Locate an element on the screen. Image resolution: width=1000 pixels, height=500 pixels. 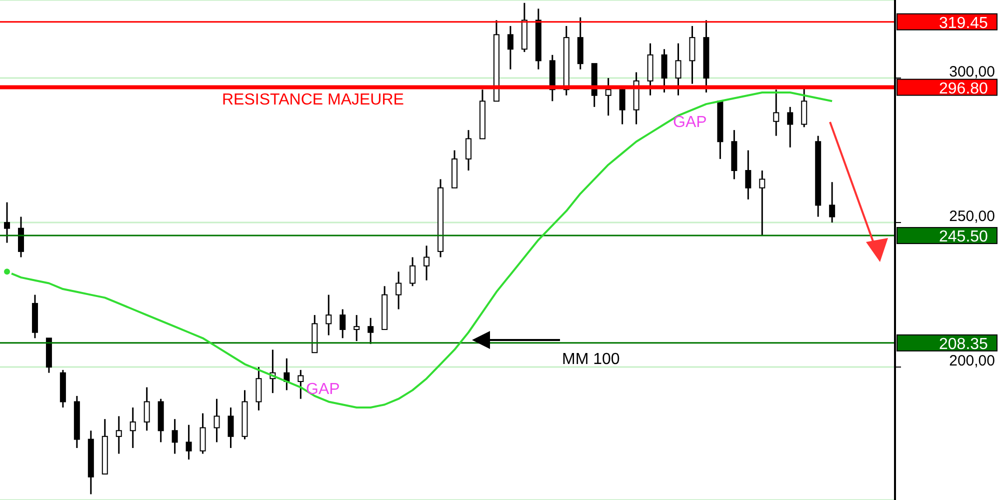
ref-line-label: 245.50 is located at coordinates (963, 237).